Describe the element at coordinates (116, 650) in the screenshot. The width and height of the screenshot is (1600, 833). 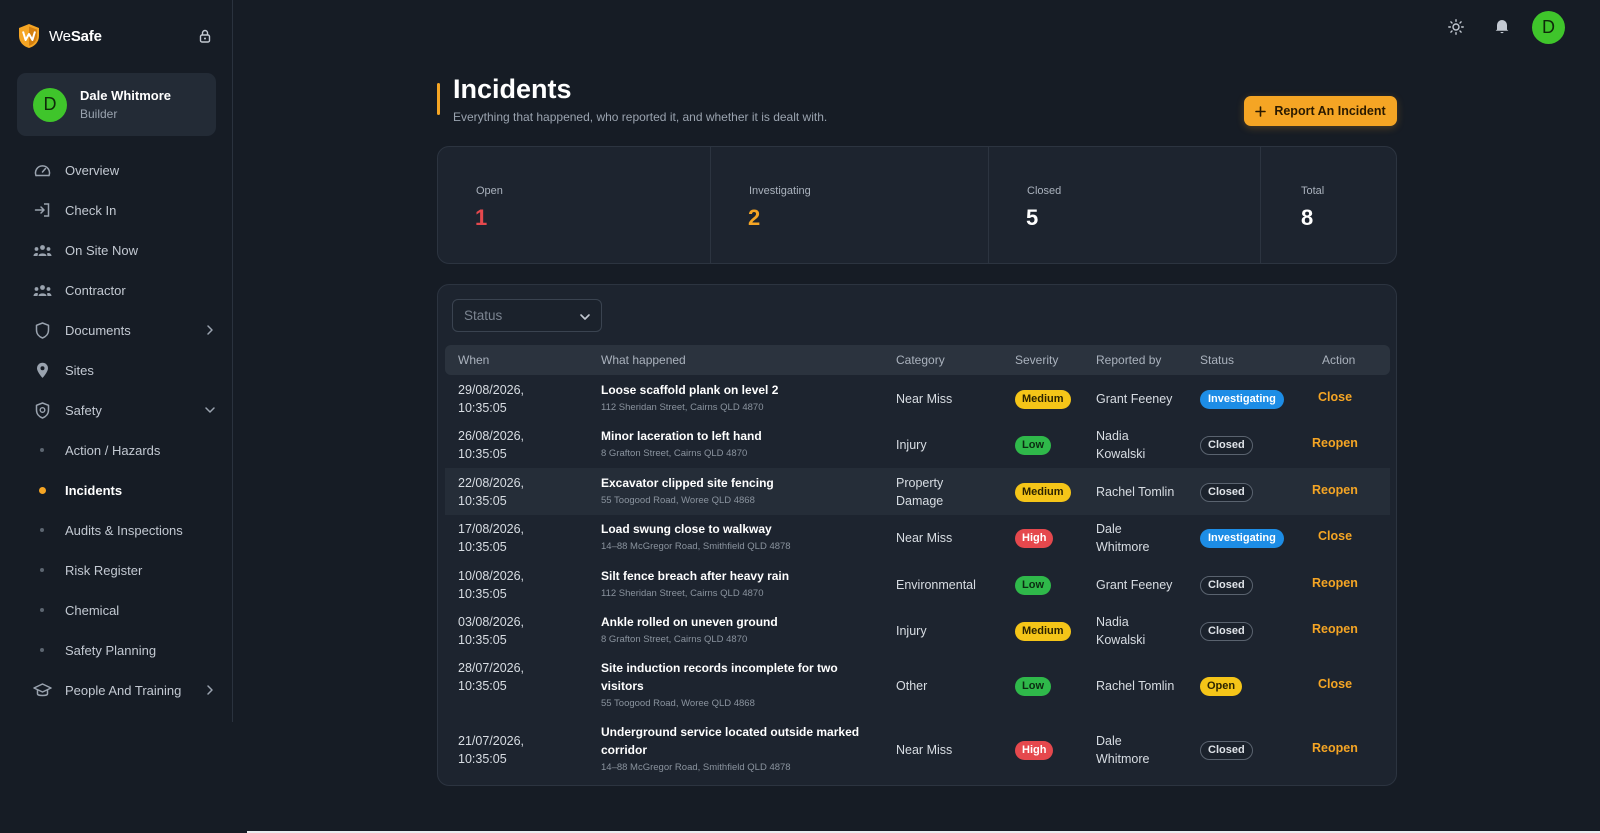
I see `sidebar-item-safety-planning: Safety Planning` at that location.